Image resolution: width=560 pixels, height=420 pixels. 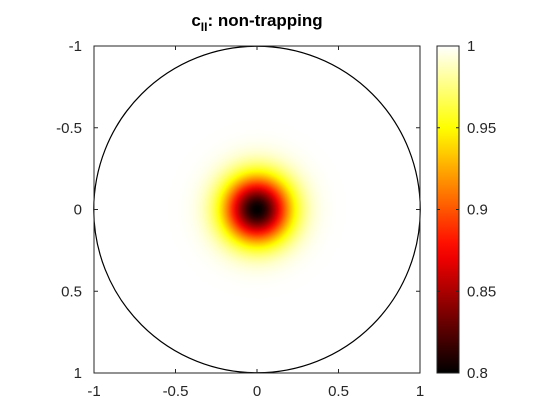 I want to click on x-tick-label: 1, so click(x=420, y=391).